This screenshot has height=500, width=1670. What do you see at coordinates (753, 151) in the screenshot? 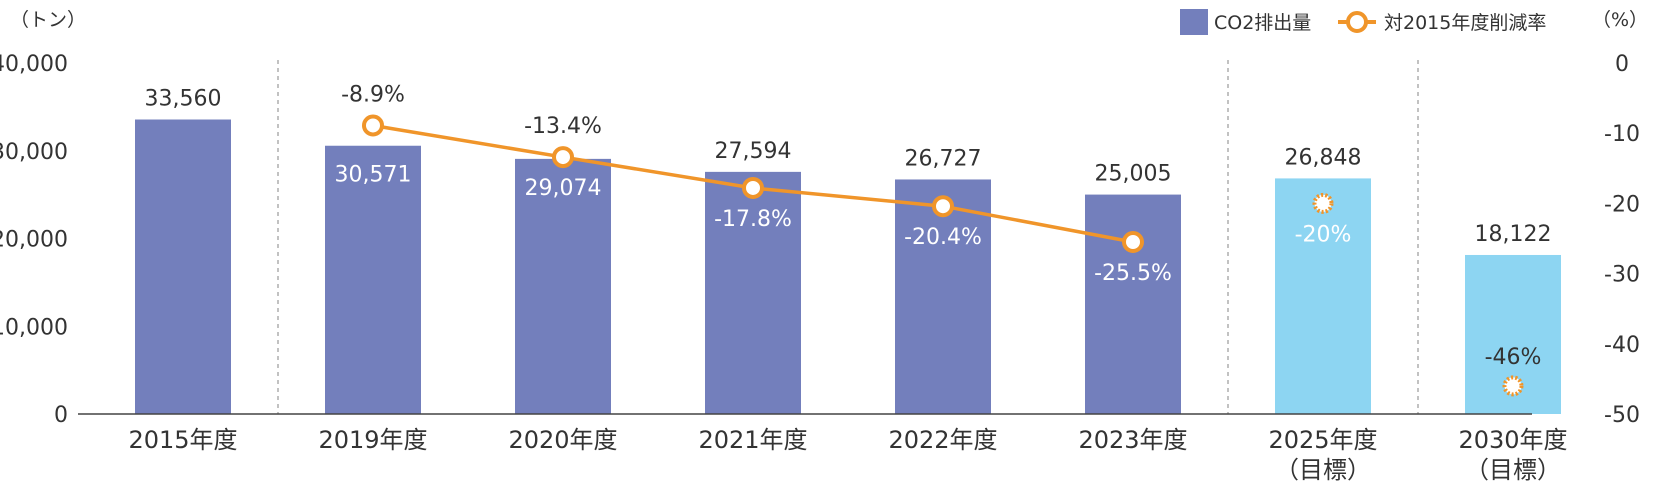
I see `bar-value-label: 27,594` at bounding box center [753, 151].